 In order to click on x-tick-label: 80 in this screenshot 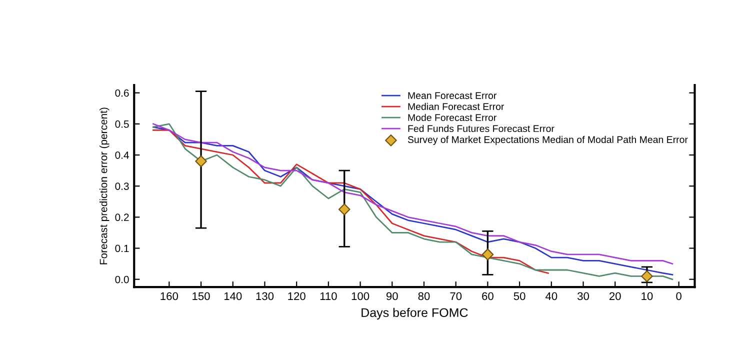, I will do `click(424, 296)`.